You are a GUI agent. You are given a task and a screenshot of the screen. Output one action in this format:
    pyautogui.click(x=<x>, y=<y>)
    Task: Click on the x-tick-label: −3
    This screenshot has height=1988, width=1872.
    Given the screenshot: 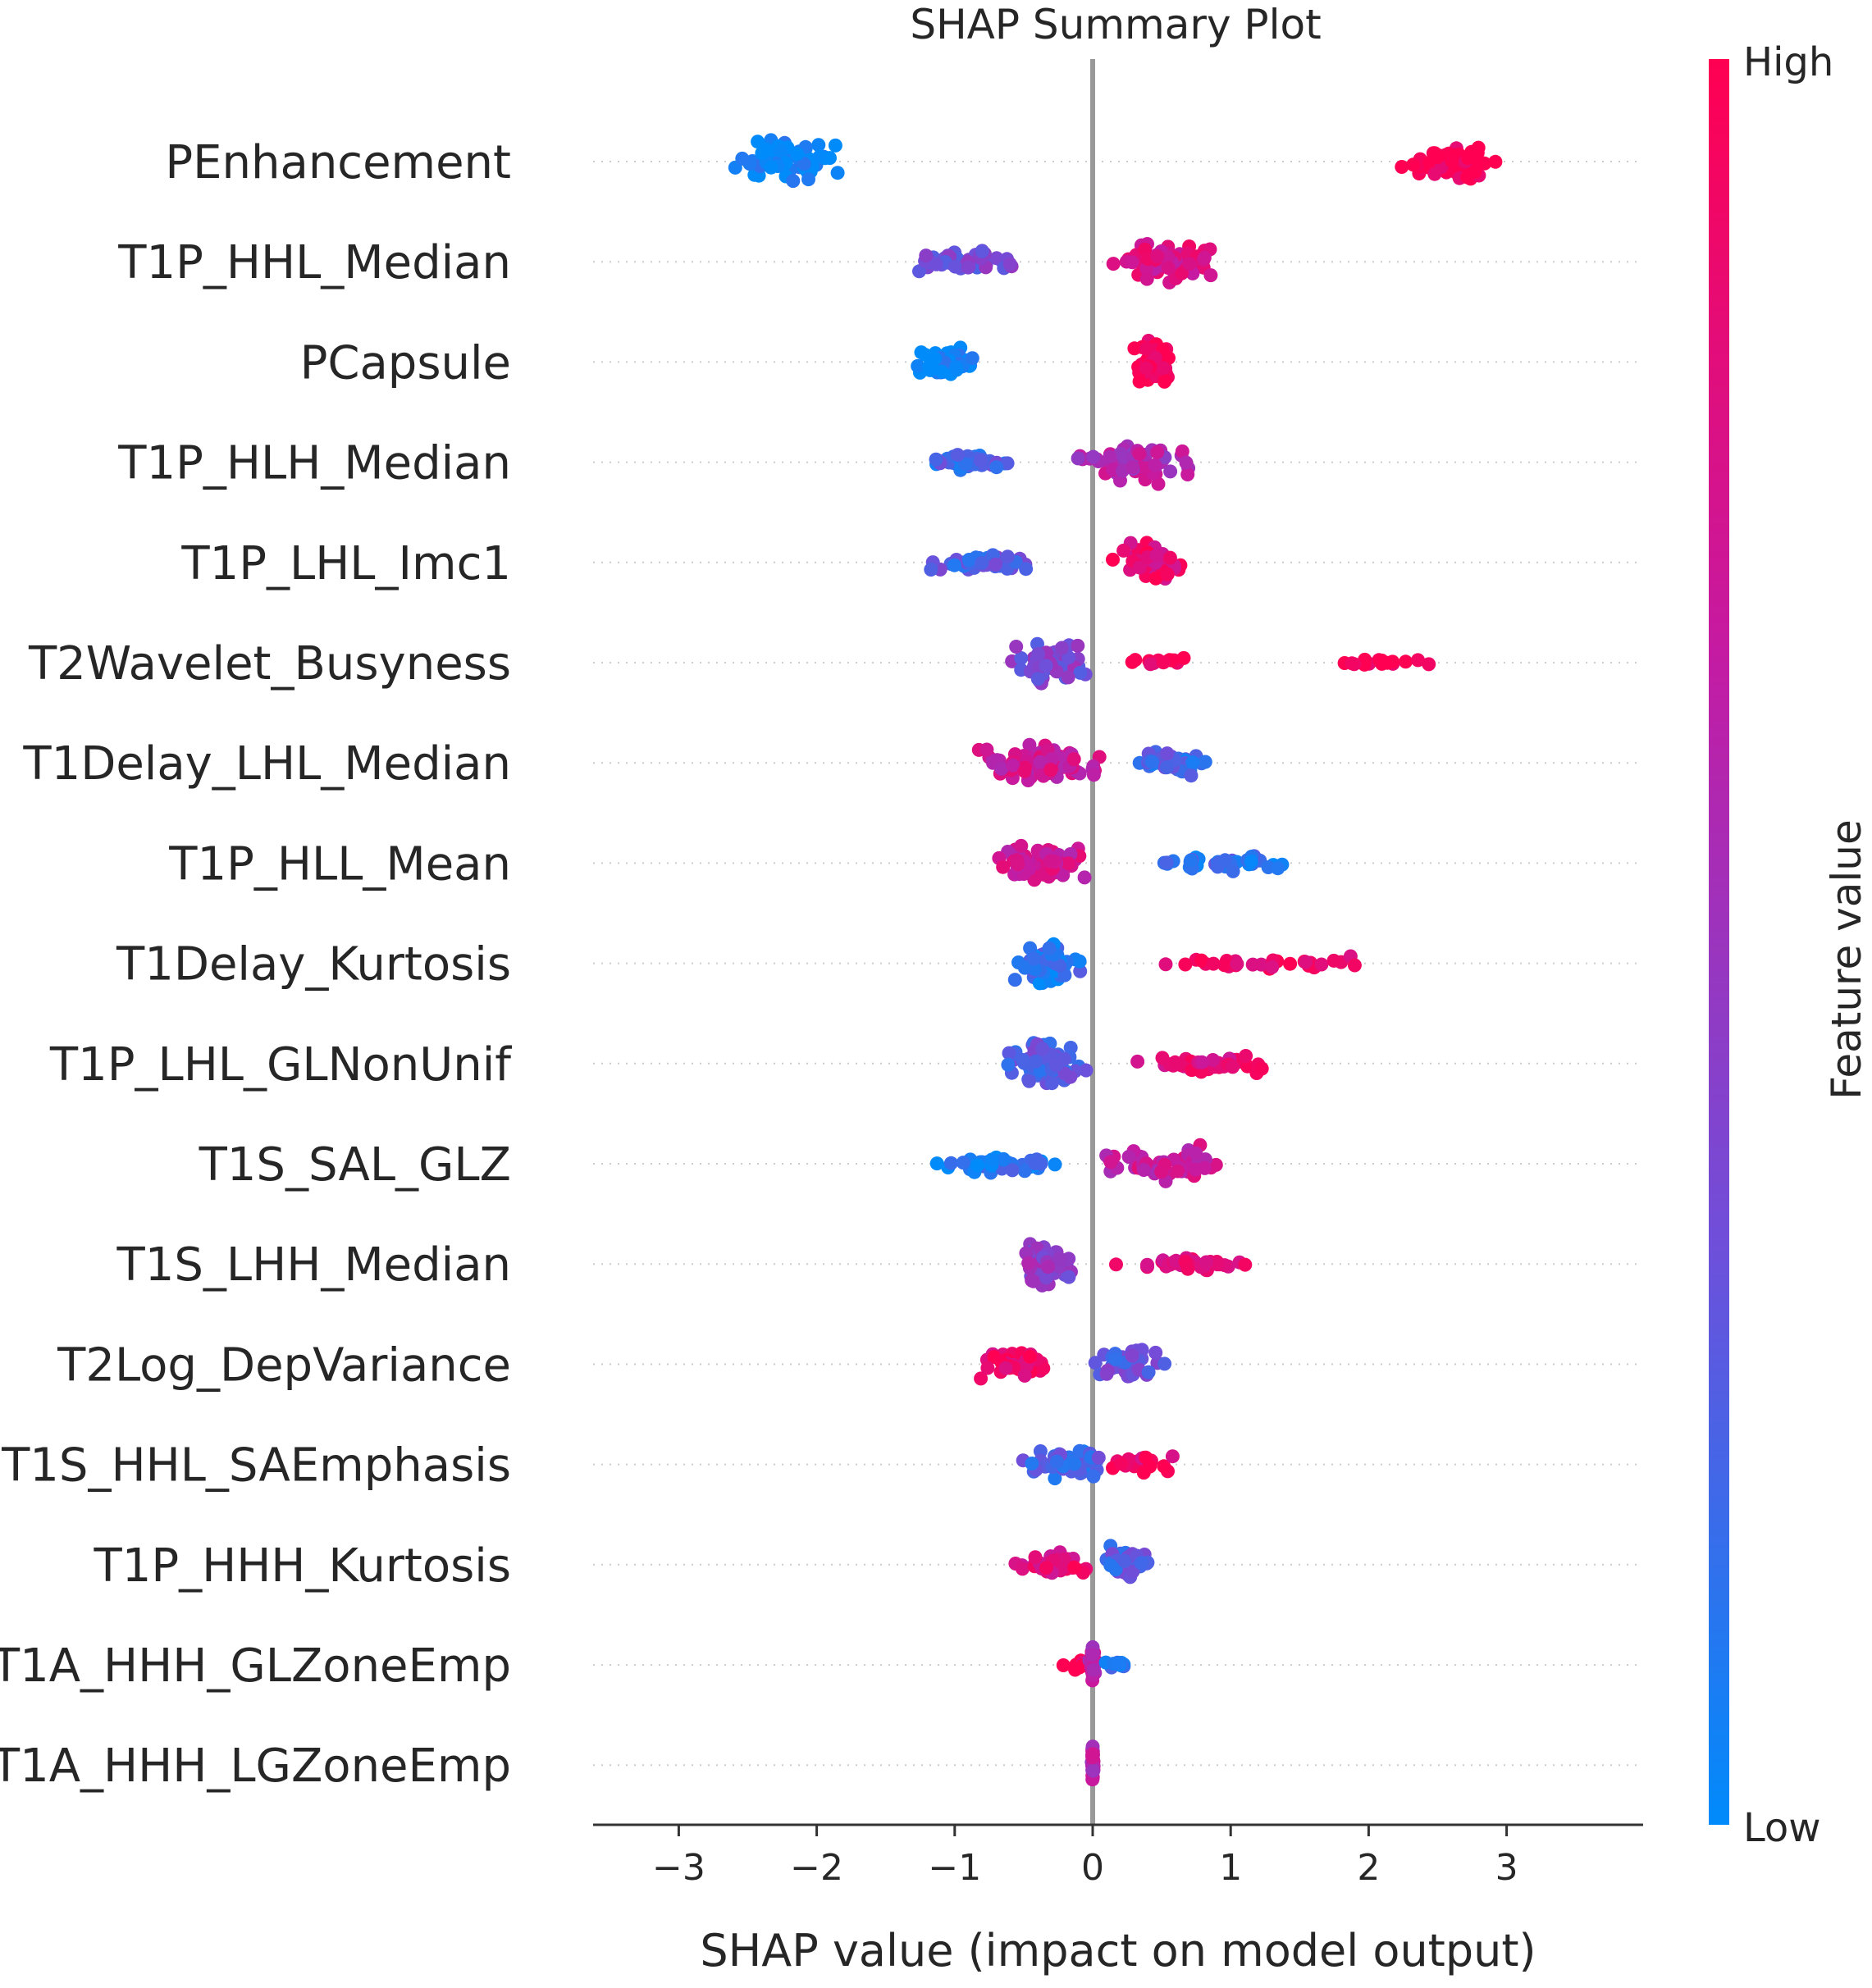 What is the action you would take?
    pyautogui.click(x=679, y=1868)
    